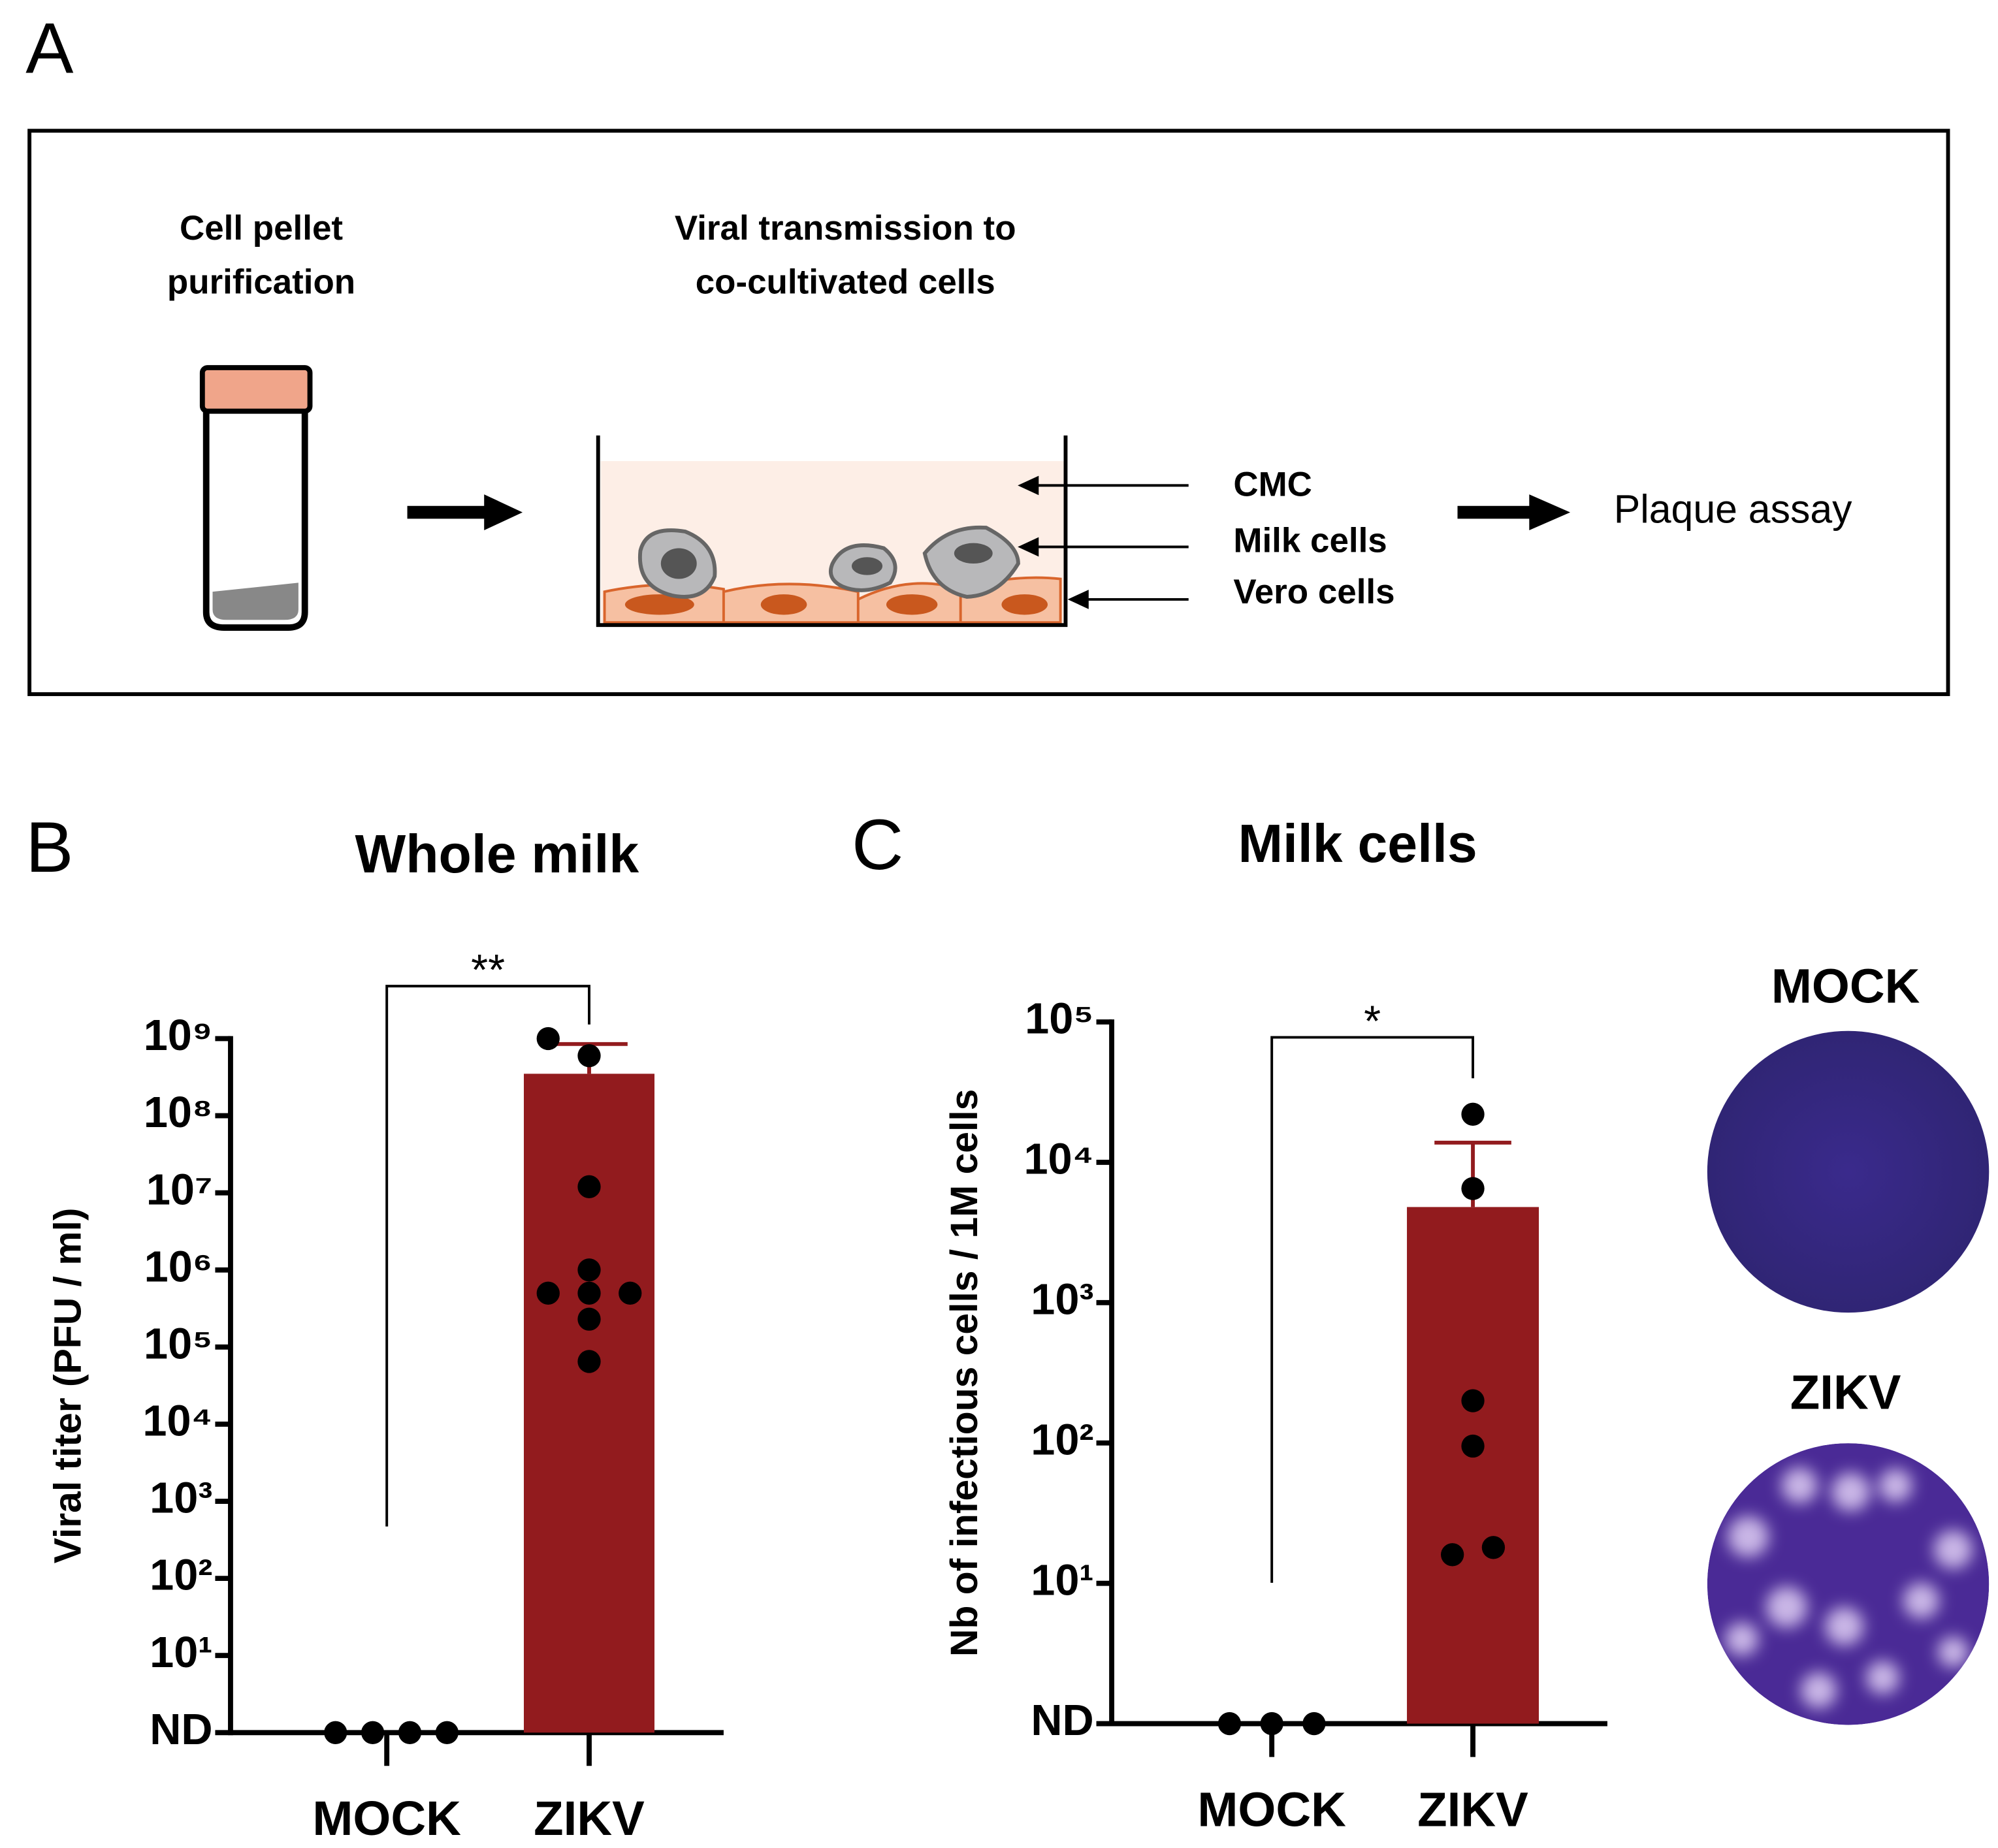 The height and width of the screenshot is (1848, 1998). What do you see at coordinates (261, 282) in the screenshot?
I see `step-label: purification` at bounding box center [261, 282].